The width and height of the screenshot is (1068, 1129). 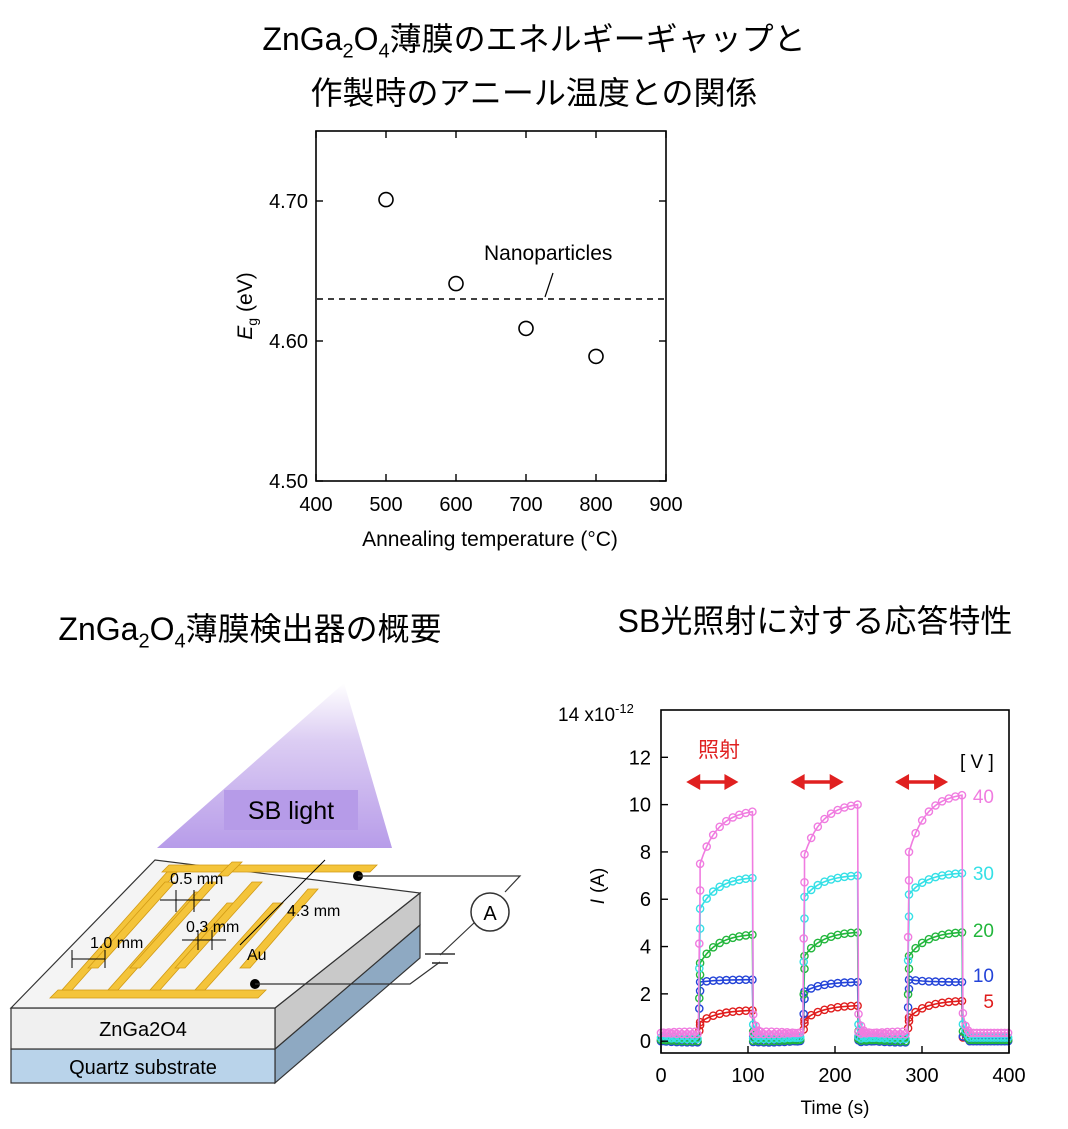 I want to click on circuit-wire-top, so click(x=440, y=884).